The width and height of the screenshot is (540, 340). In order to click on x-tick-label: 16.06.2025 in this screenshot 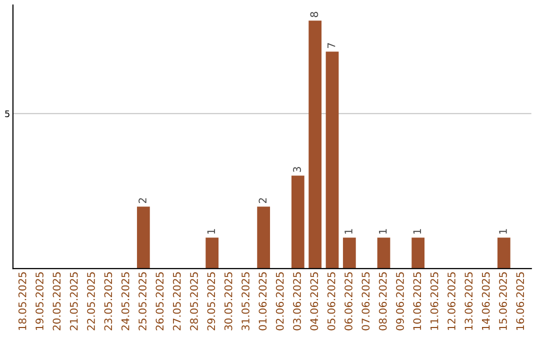, I will do `click(520, 301)`.